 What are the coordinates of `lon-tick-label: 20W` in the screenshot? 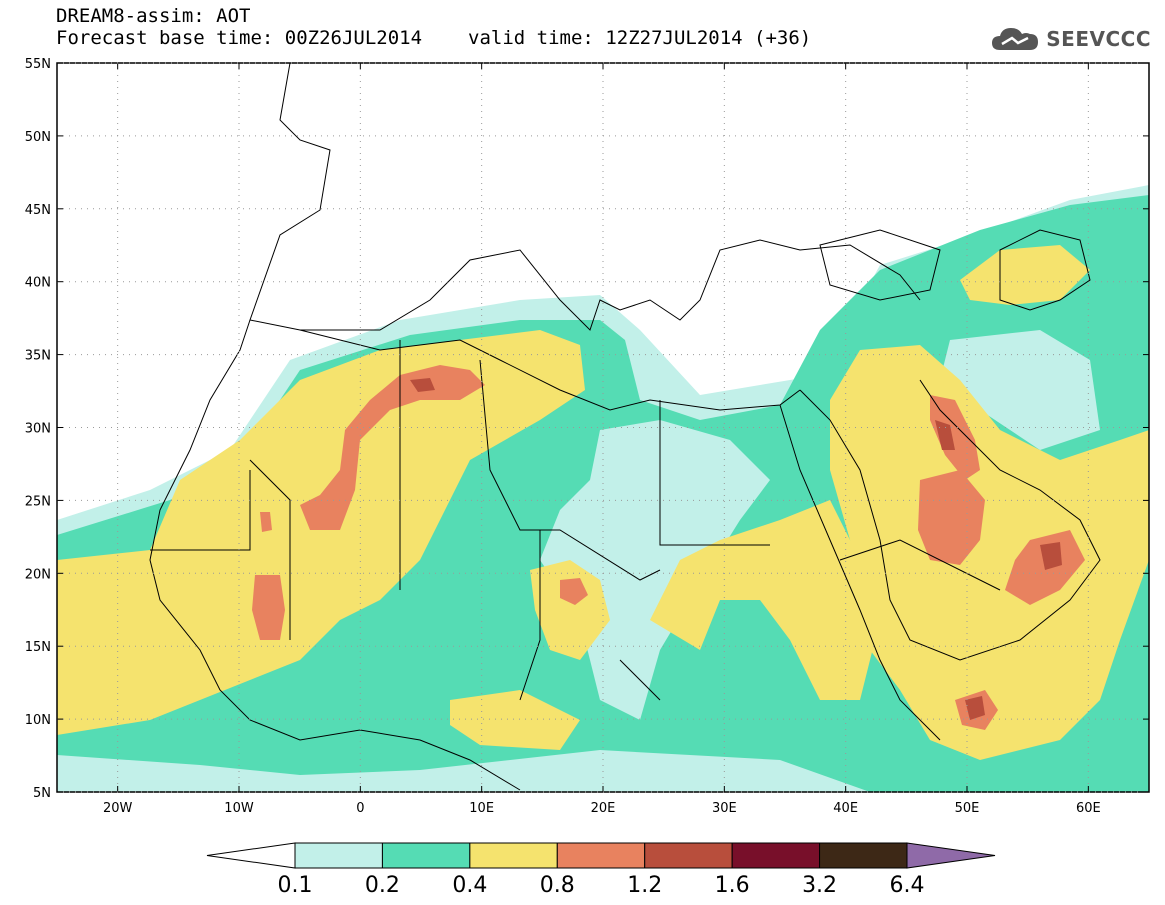 It's located at (118, 808).